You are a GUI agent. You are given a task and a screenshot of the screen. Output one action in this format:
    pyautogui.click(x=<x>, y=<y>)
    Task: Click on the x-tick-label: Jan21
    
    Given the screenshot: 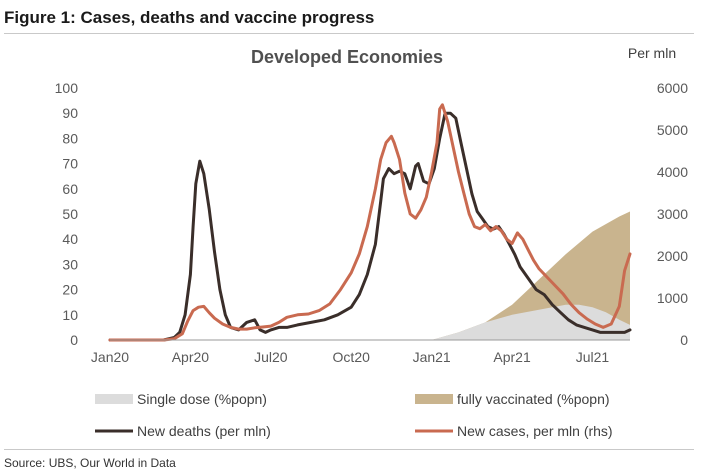 What is the action you would take?
    pyautogui.click(x=432, y=357)
    